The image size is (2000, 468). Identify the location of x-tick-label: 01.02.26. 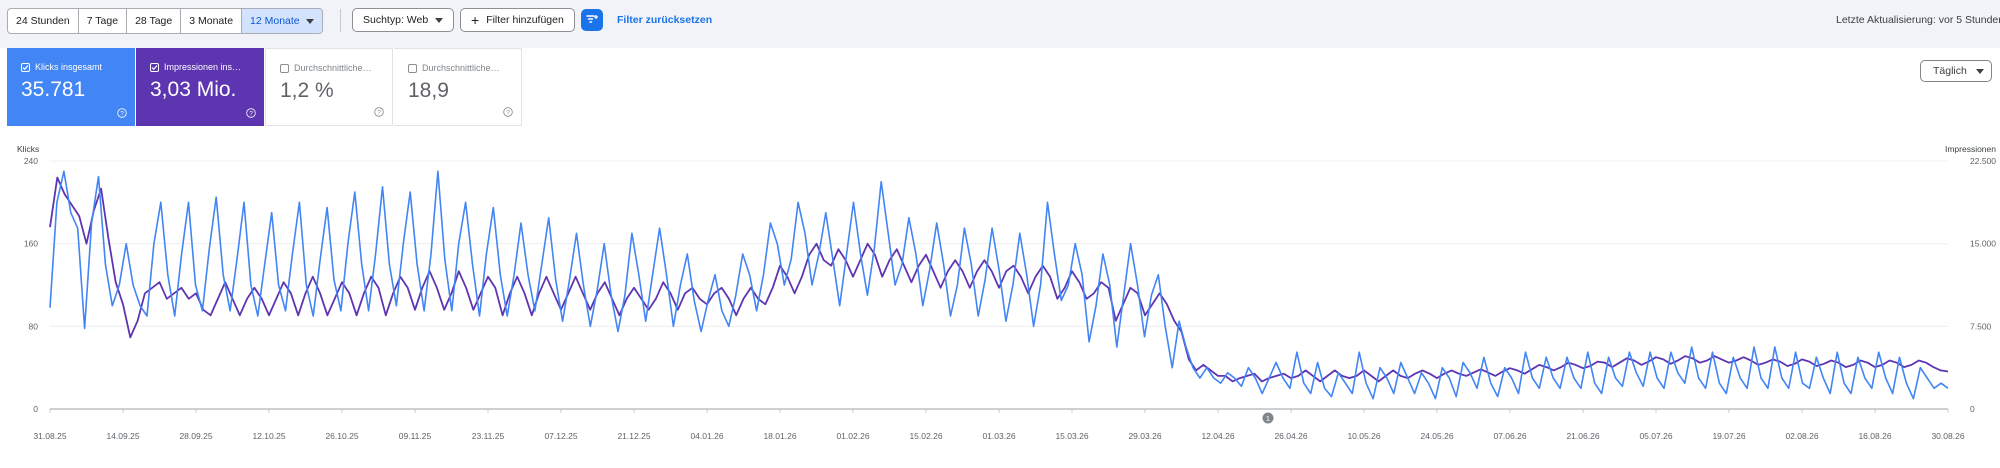
(852, 436).